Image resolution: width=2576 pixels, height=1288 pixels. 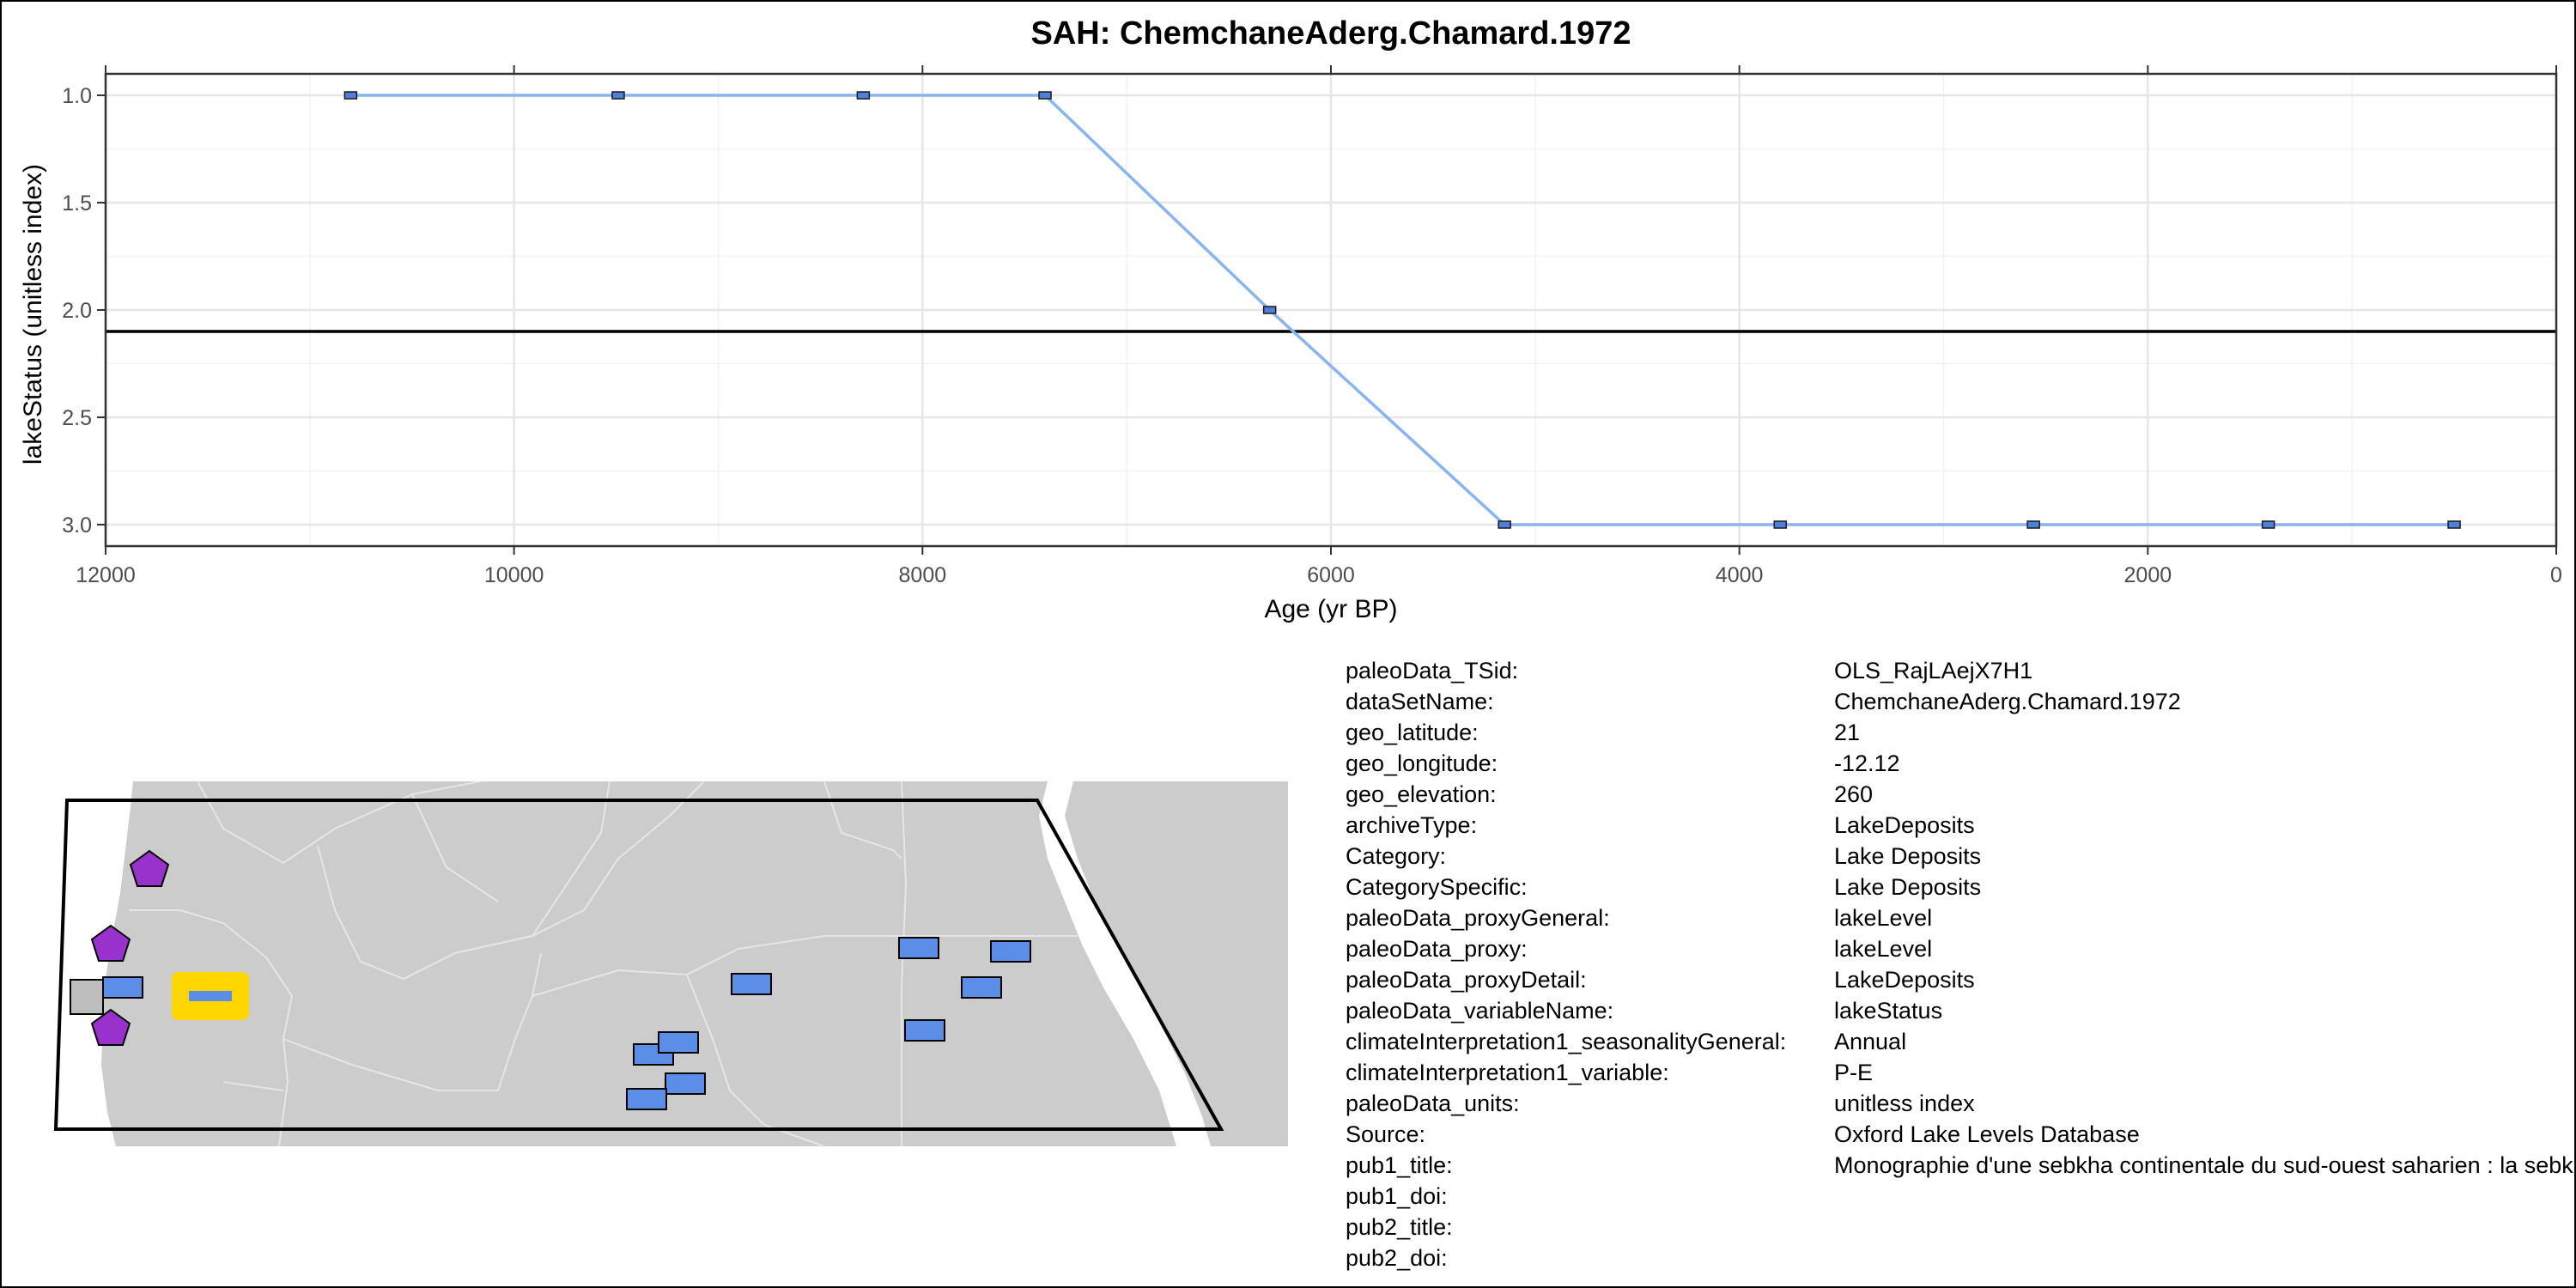 I want to click on x-tick-label: 4000, so click(x=1740, y=575).